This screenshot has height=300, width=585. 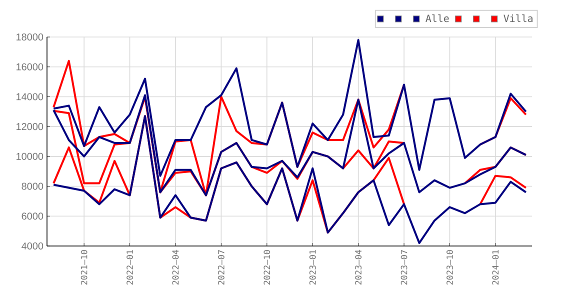 I want to click on x-tick-label: 2022–01, so click(x=129, y=267).